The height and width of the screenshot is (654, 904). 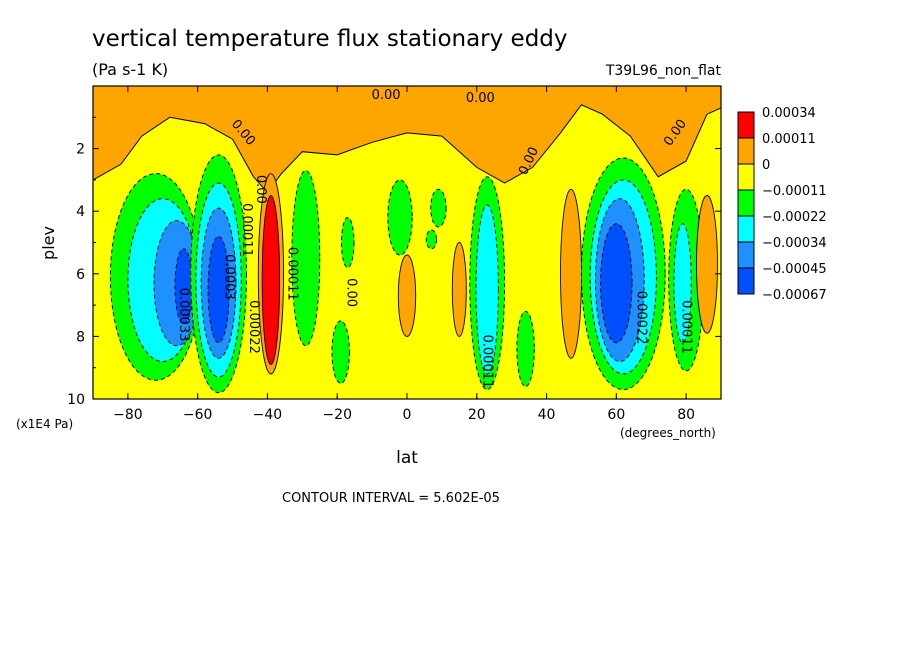 I want to click on x-axis-units: (degrees_north), so click(x=668, y=433).